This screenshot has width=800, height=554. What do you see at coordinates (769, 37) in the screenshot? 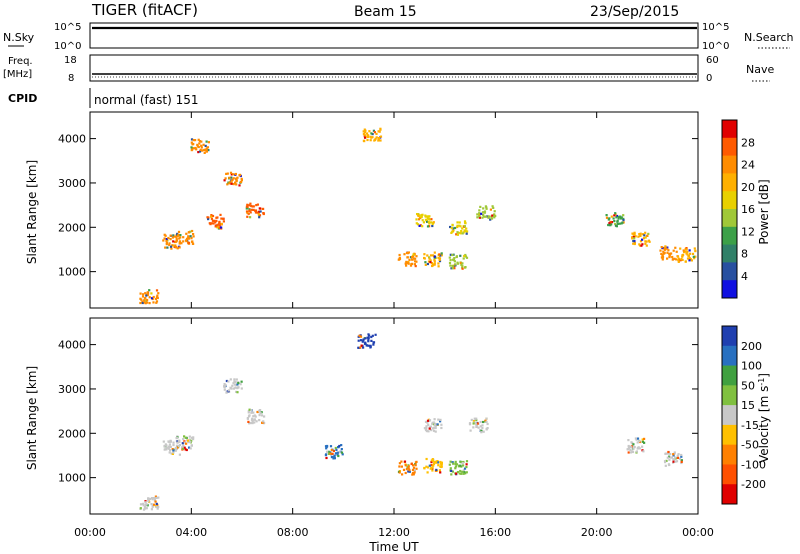
I see `nsearch-label: N.Search` at bounding box center [769, 37].